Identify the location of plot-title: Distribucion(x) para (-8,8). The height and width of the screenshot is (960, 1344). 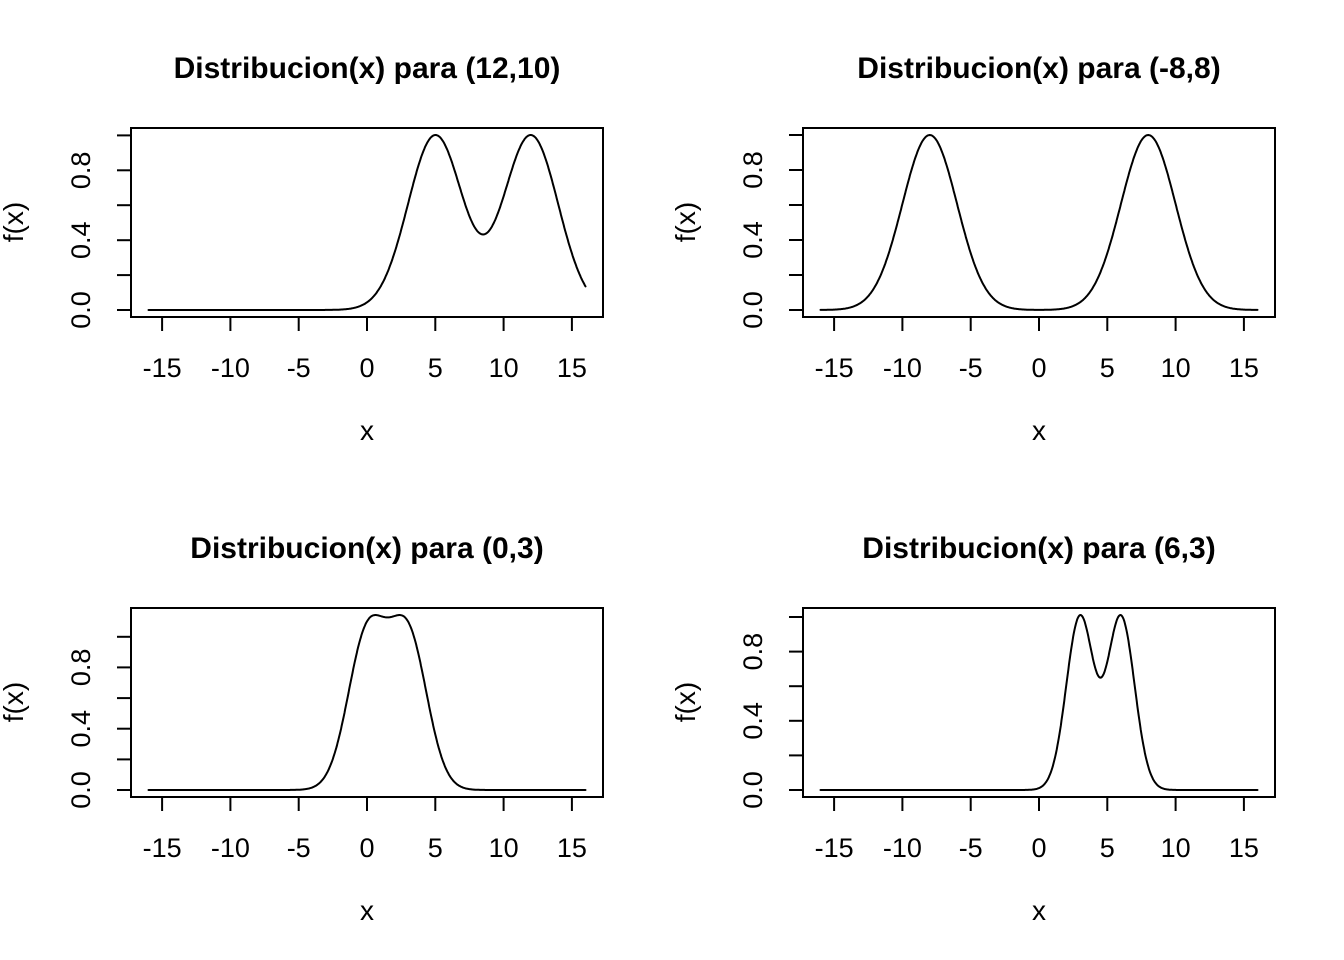
(1038, 68).